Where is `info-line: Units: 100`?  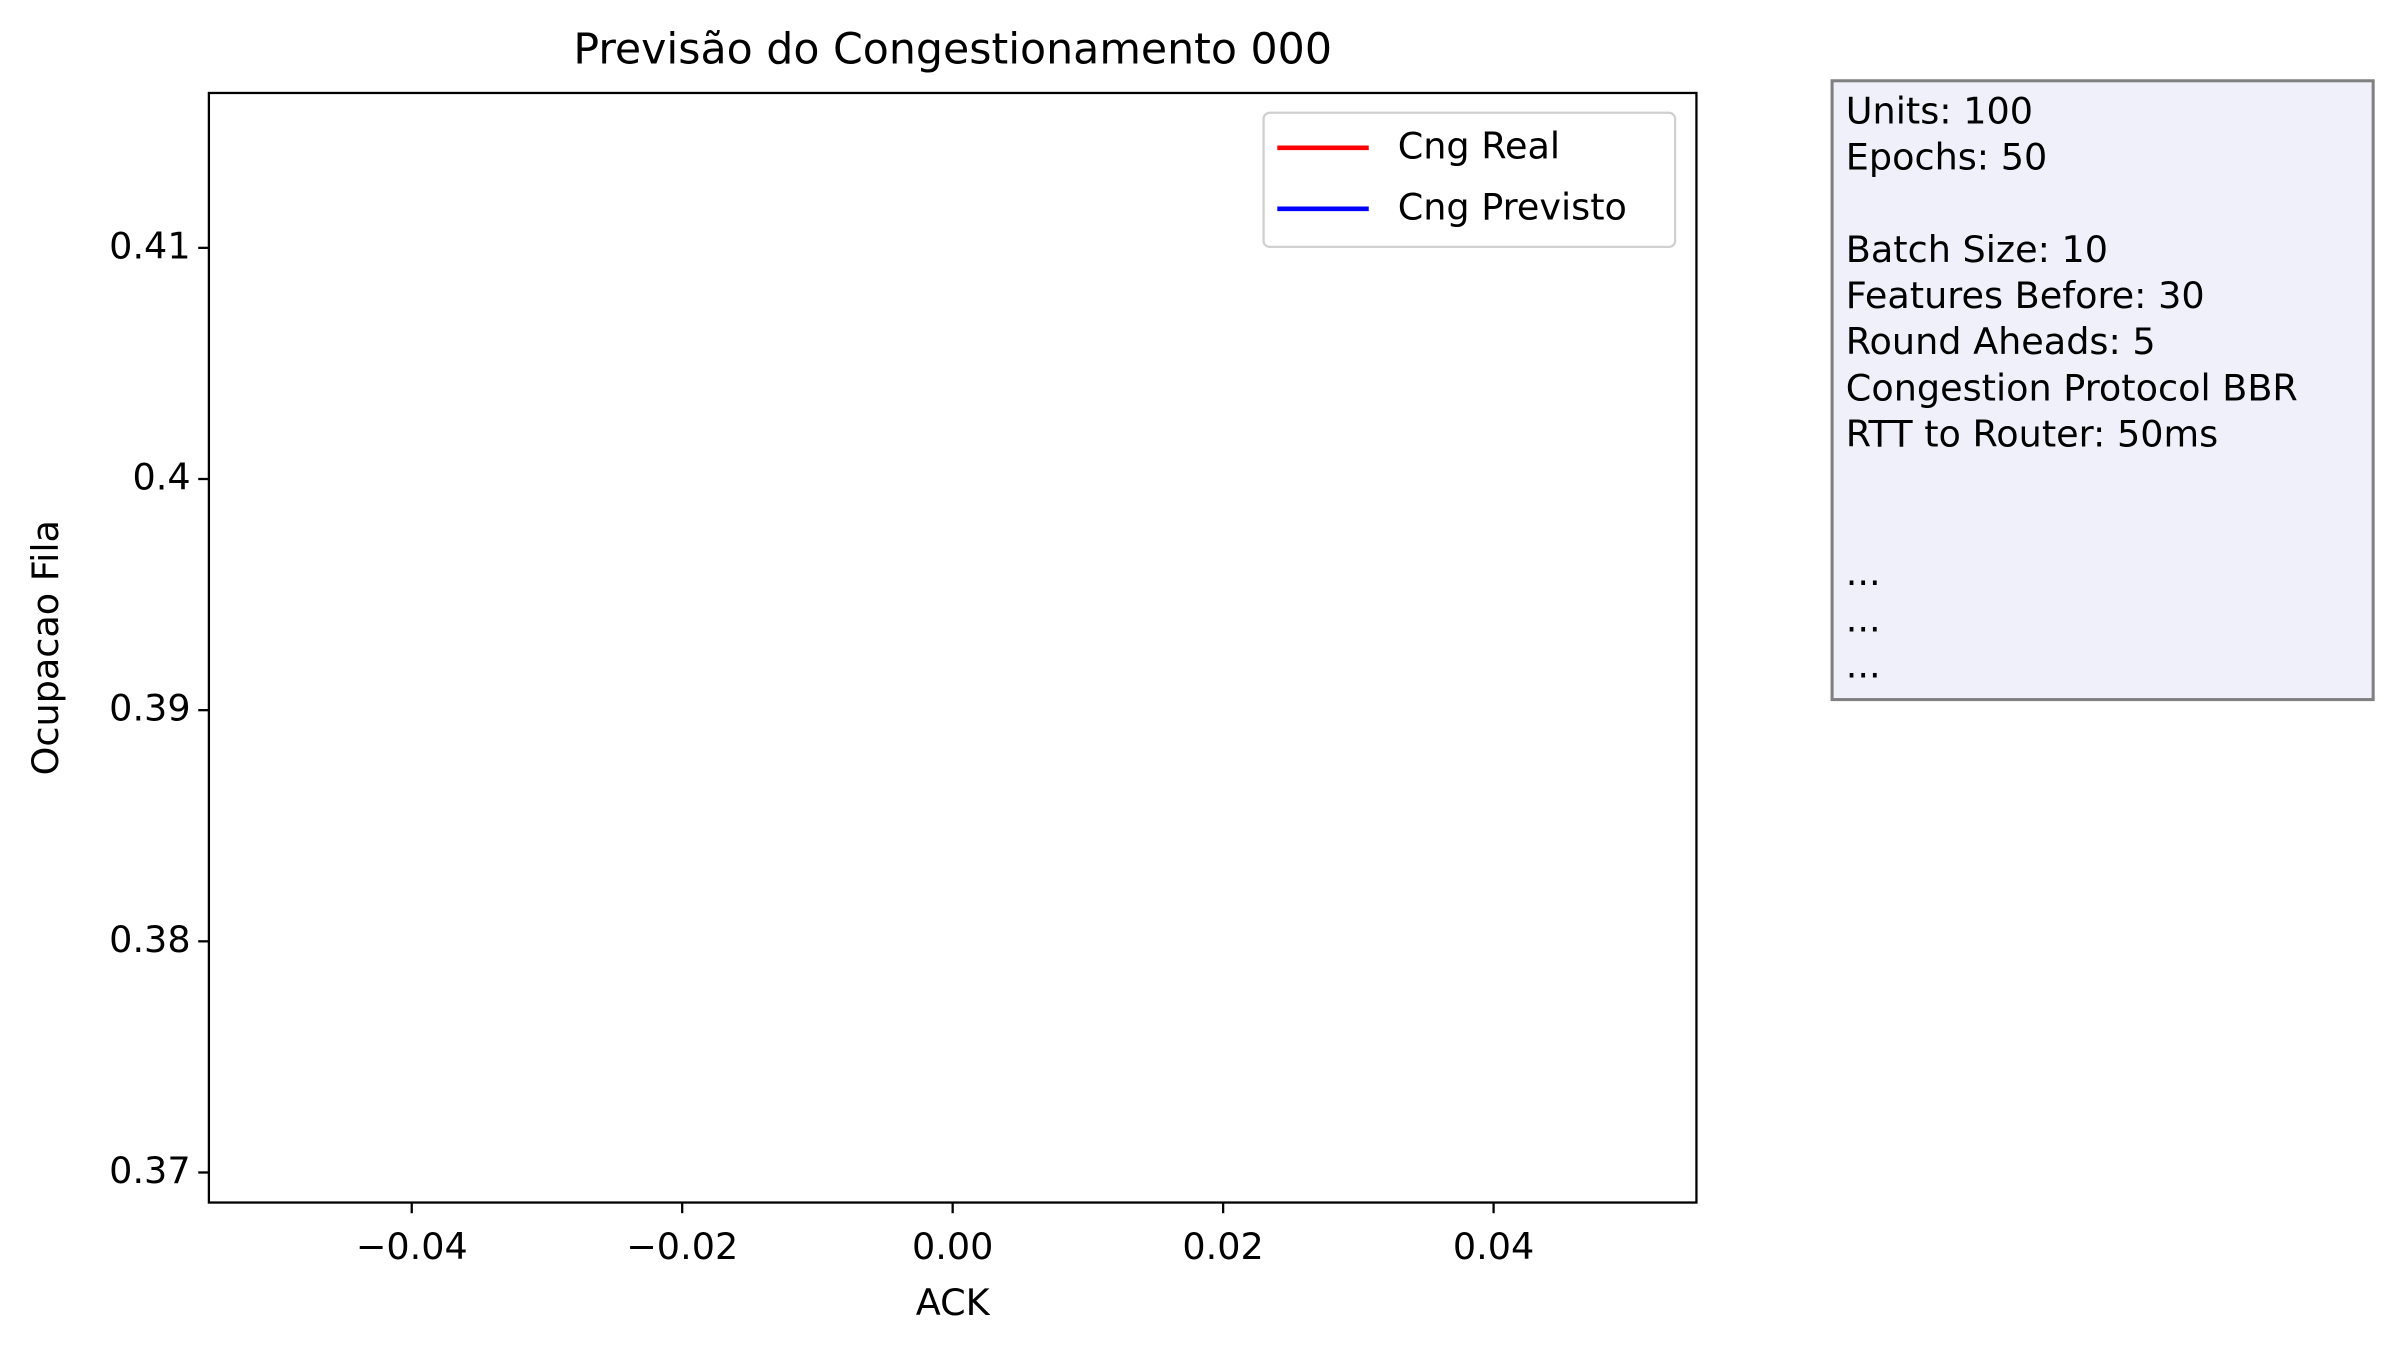
info-line: Units: 100 is located at coordinates (1939, 110).